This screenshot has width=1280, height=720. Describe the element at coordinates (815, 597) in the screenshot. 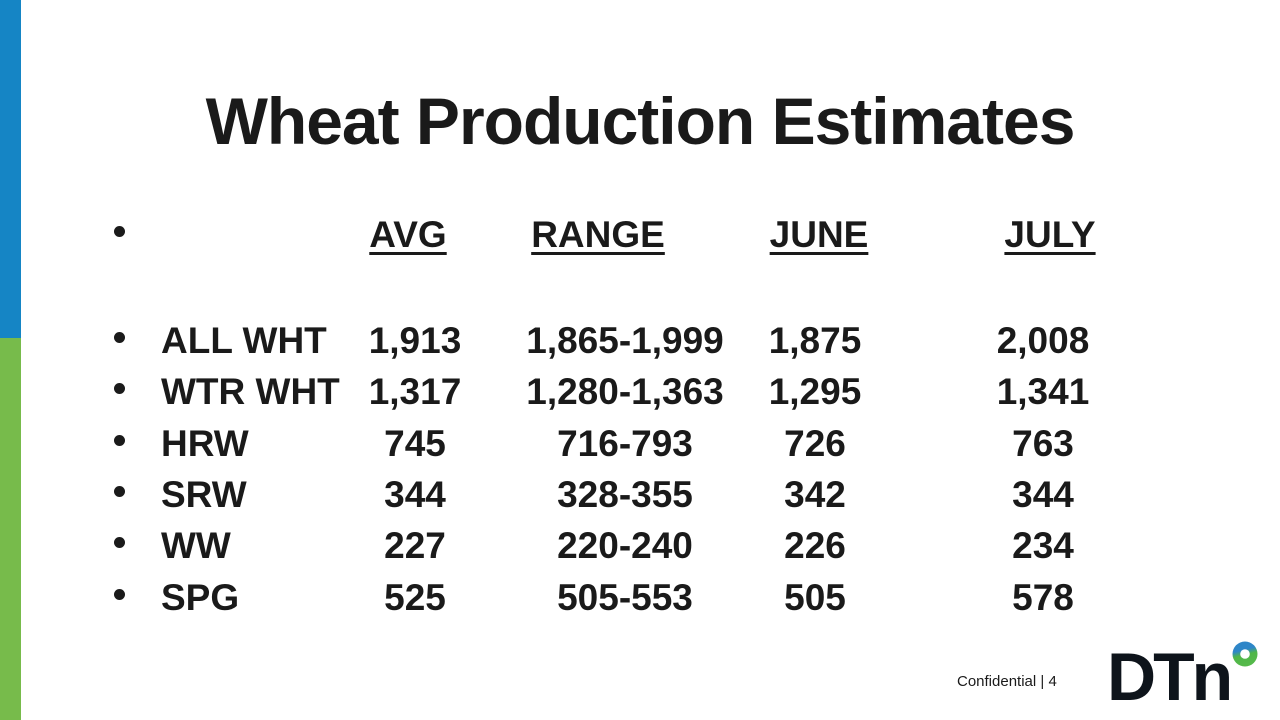

I see `cell-june: 505` at that location.